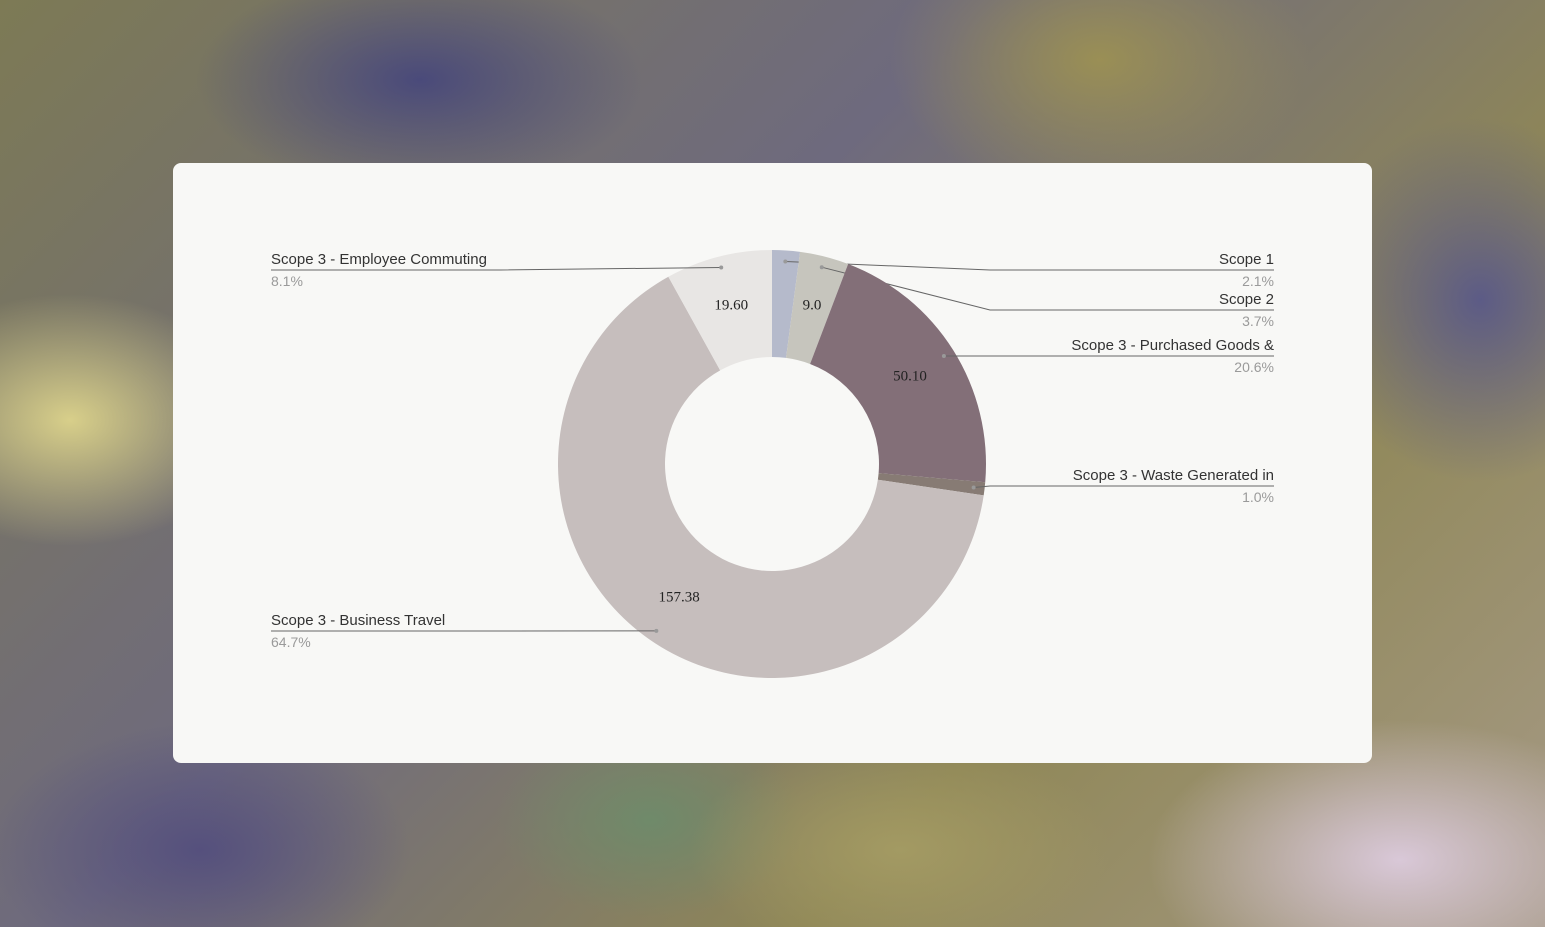 The height and width of the screenshot is (927, 1545). Describe the element at coordinates (379, 259) in the screenshot. I see `legend-label: Scope 3 - Employee Commuting` at that location.